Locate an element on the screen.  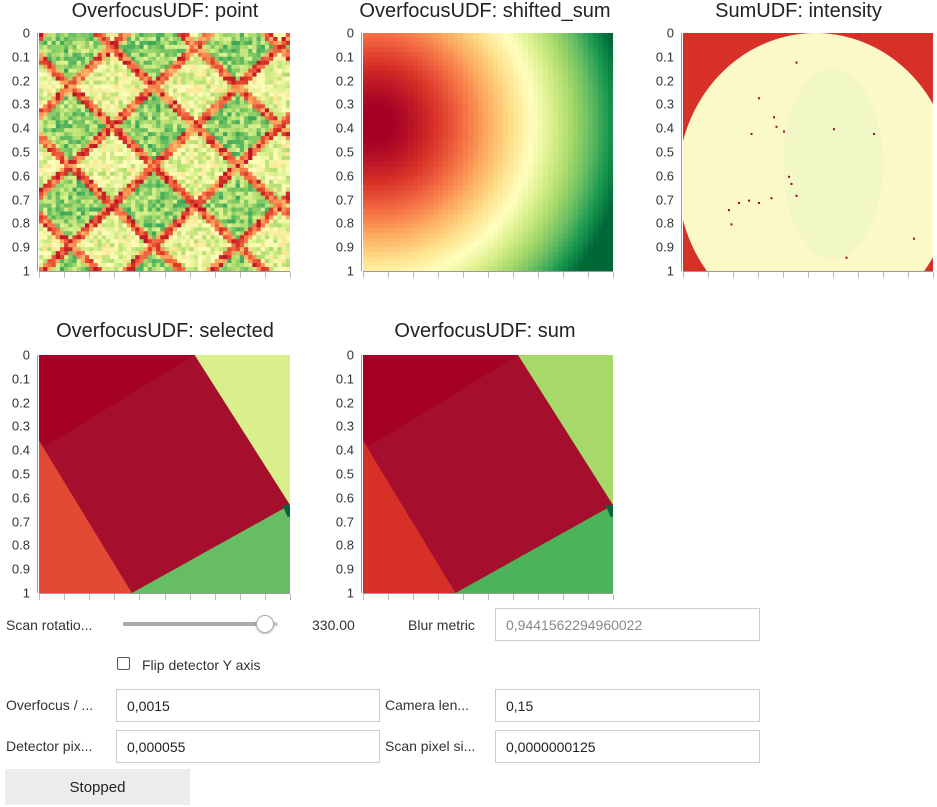
heatmap-intensity is located at coordinates (808, 152).